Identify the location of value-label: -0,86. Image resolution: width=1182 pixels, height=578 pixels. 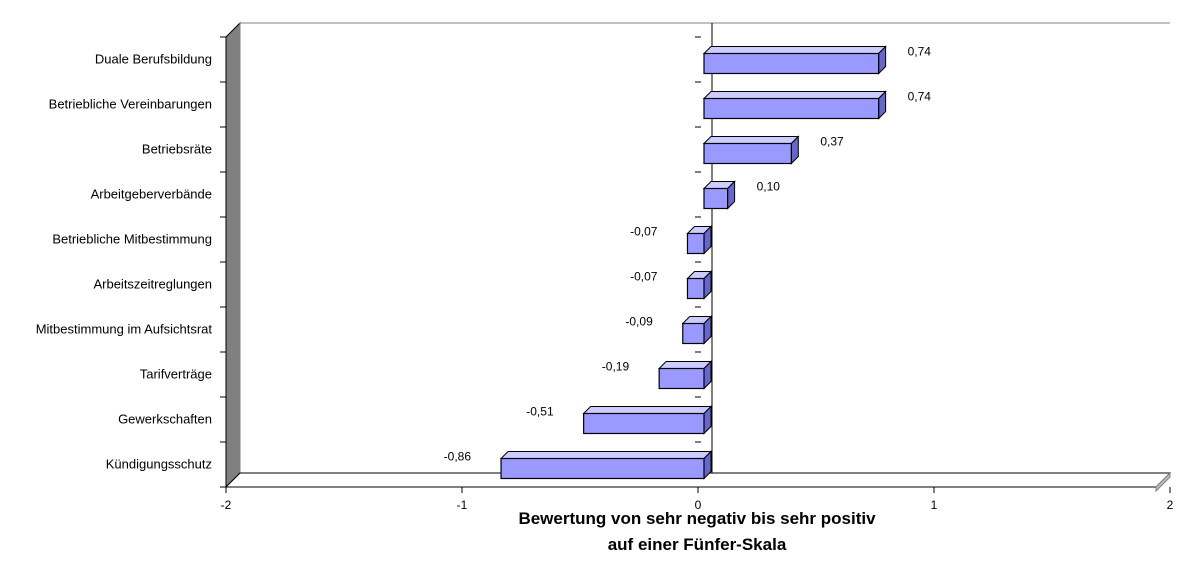
(458, 457).